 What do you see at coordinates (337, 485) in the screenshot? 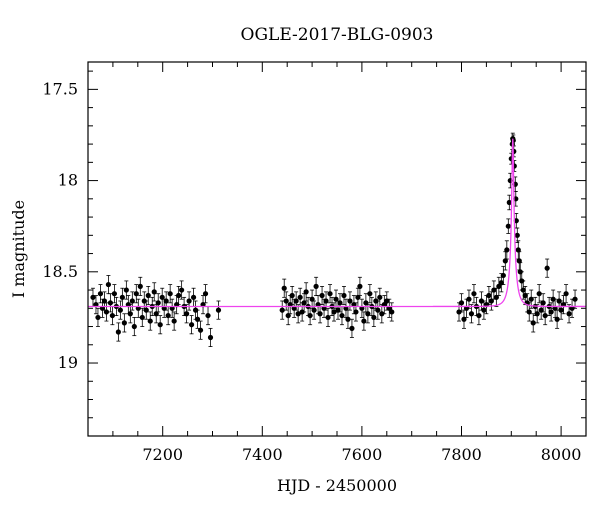
I see `x-axis-label: HJD - 2450000` at bounding box center [337, 485].